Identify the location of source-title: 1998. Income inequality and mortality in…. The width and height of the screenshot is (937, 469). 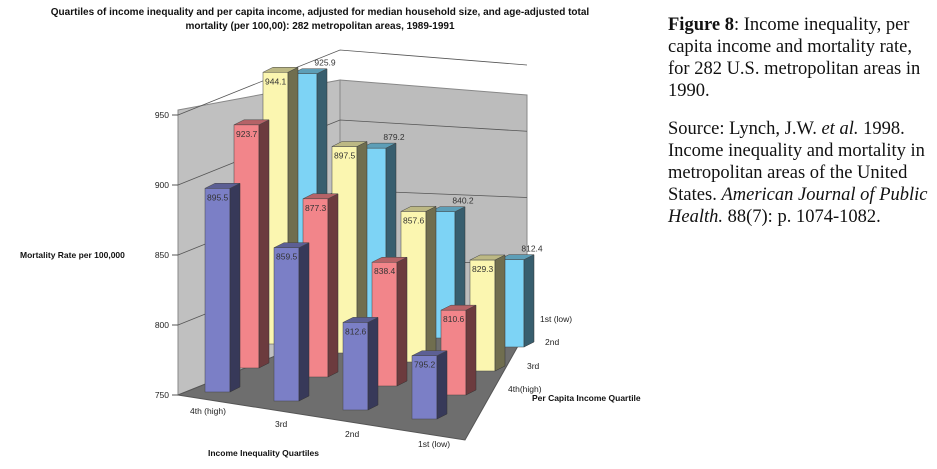
(796, 162).